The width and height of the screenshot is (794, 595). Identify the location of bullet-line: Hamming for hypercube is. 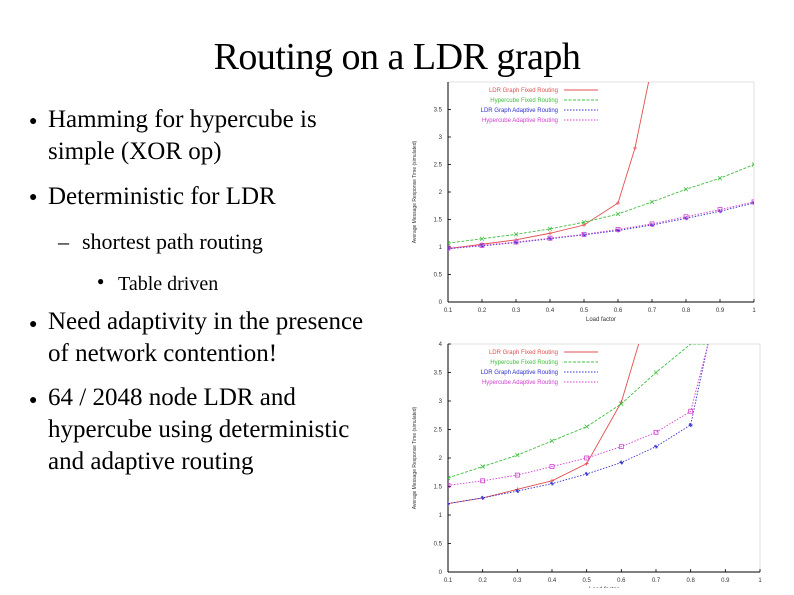
(182, 119).